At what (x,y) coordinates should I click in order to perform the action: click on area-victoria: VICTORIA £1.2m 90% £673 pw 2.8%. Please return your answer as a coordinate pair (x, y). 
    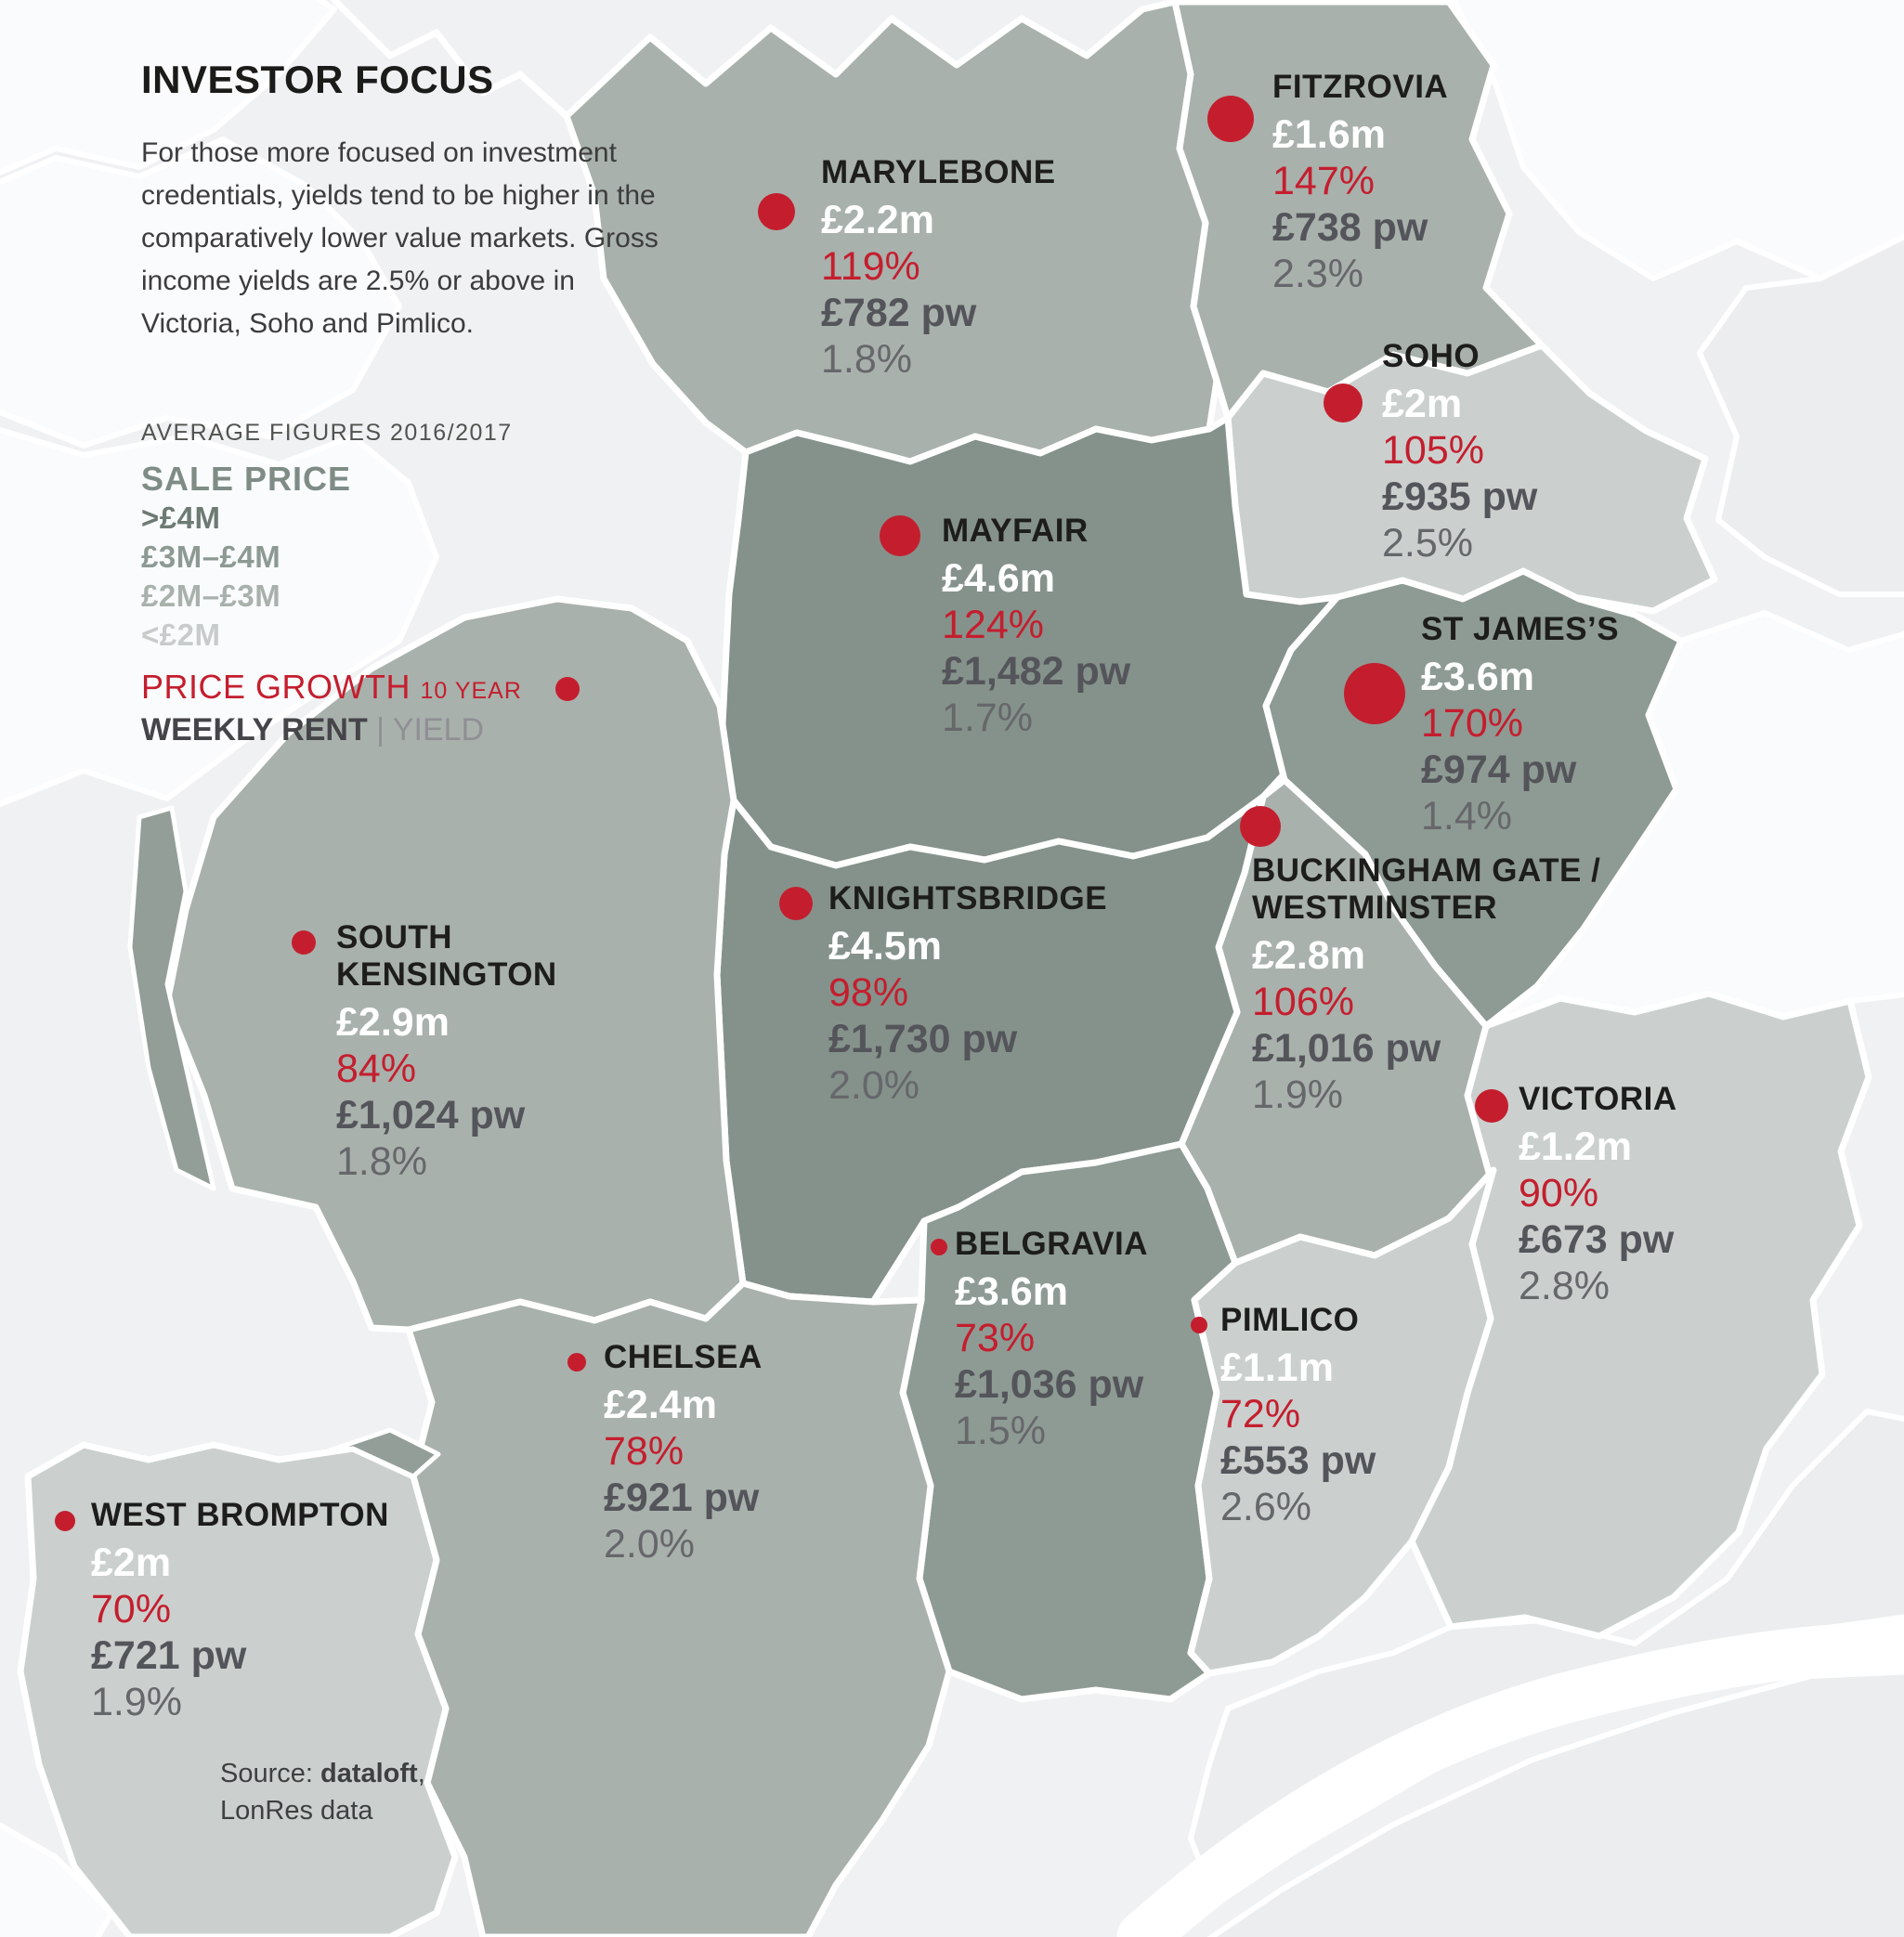
    Looking at the image, I should click on (1598, 1195).